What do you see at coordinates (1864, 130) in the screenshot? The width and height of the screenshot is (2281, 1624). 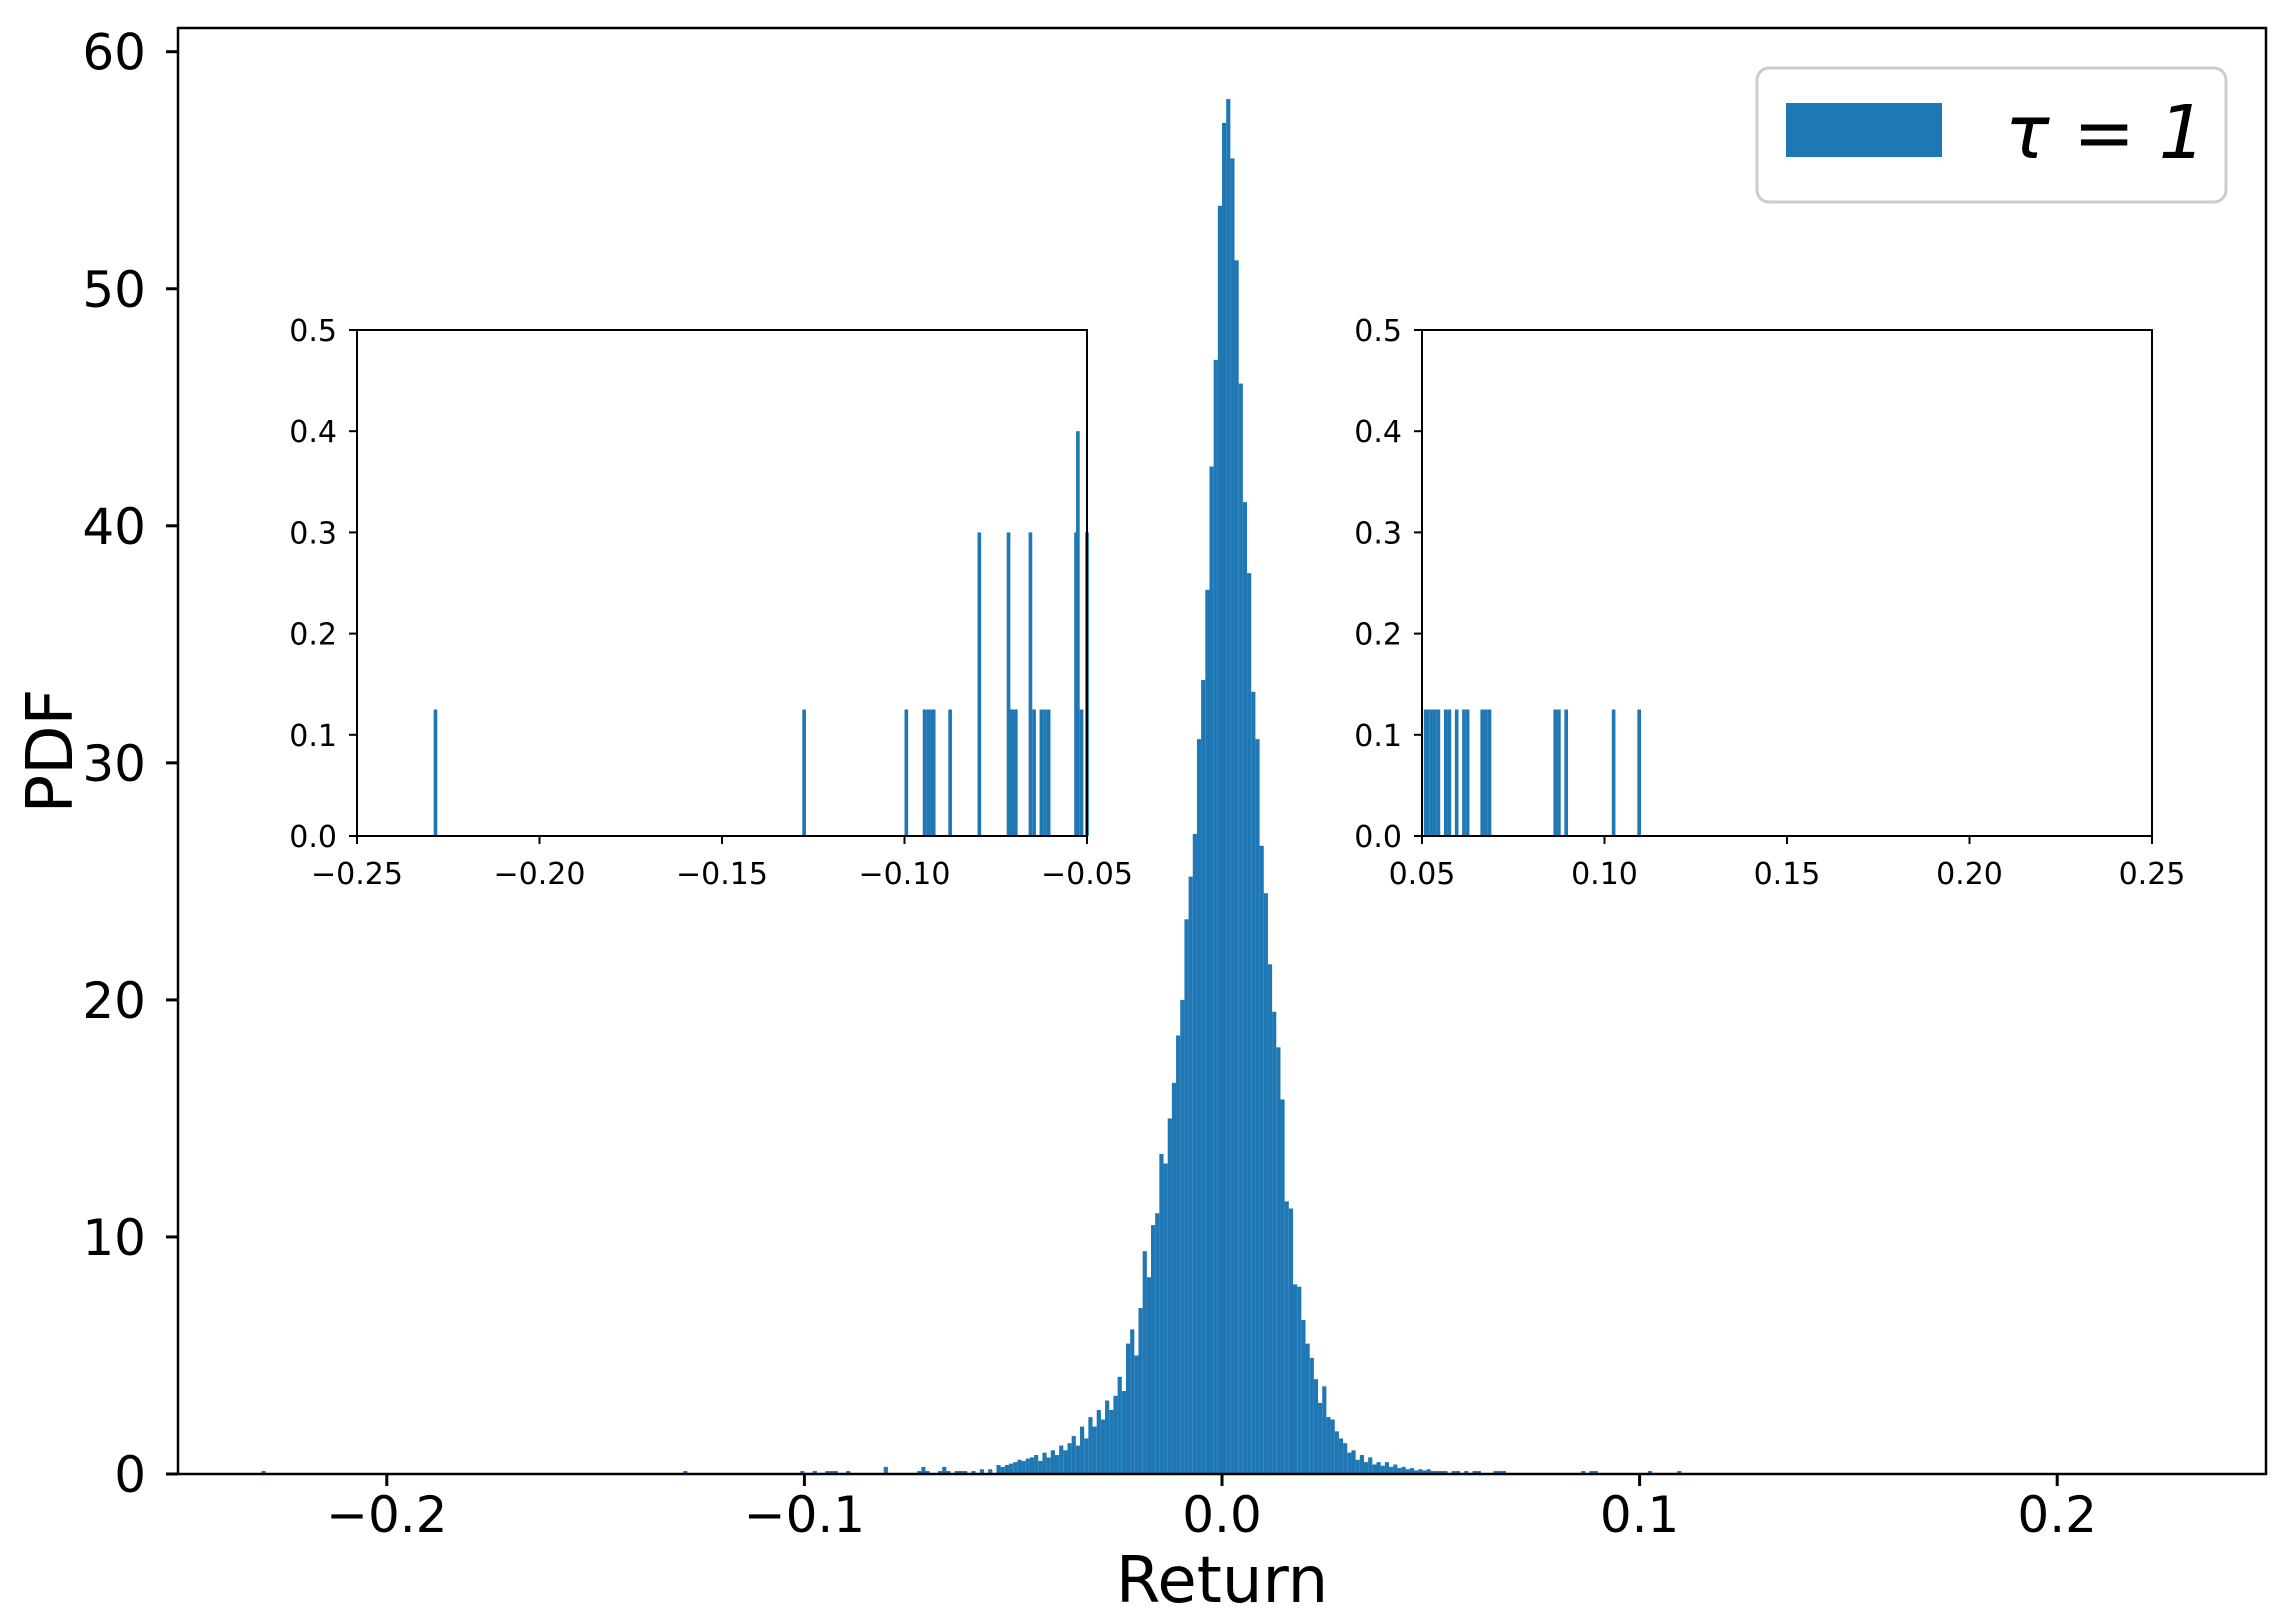 I see `legend-swatch` at bounding box center [1864, 130].